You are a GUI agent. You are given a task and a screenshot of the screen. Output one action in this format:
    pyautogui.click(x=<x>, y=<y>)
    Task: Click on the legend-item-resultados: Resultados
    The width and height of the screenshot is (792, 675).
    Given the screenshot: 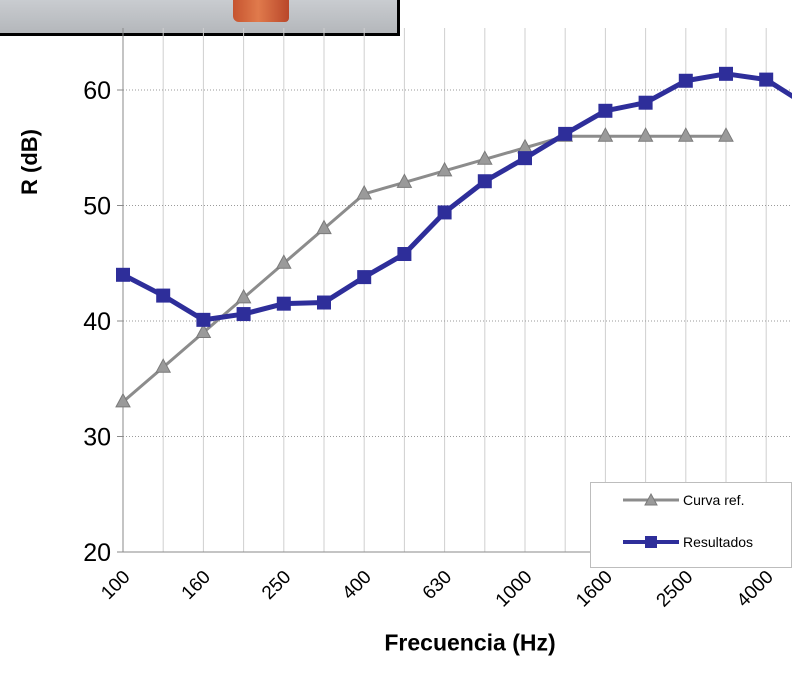 What is the action you would take?
    pyautogui.click(x=672, y=542)
    